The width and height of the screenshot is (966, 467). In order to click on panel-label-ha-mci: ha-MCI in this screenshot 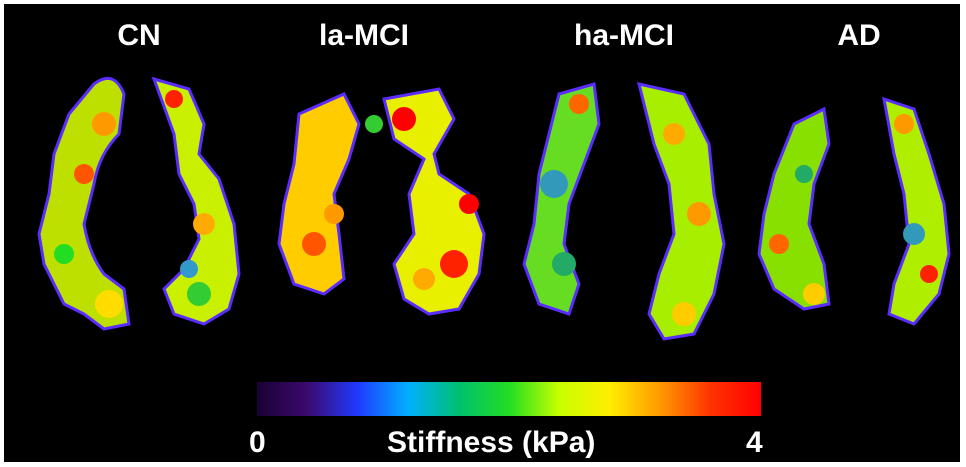, I will do `click(624, 35)`.